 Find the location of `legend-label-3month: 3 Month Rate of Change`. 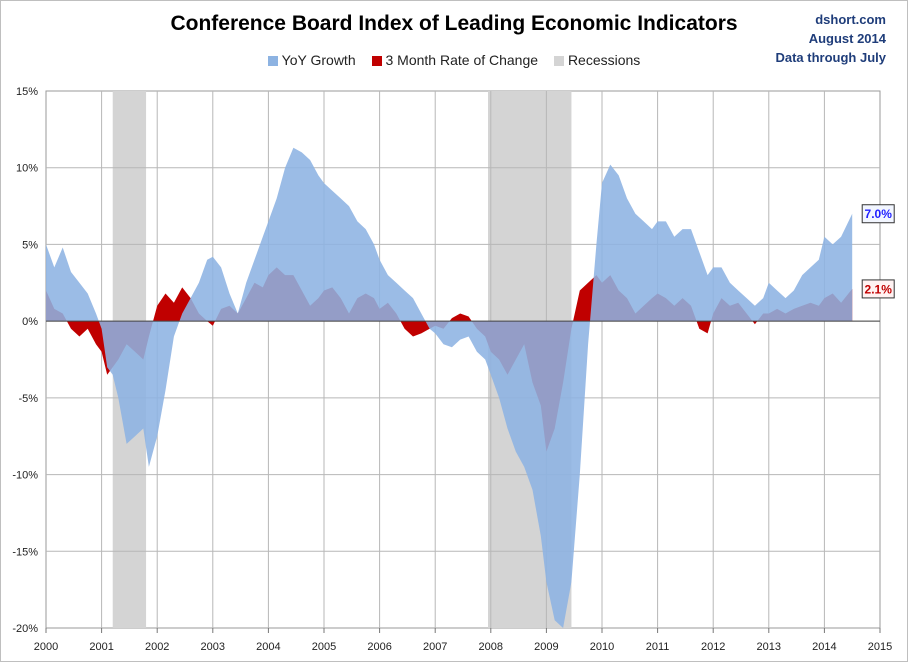

legend-label-3month: 3 Month Rate of Change is located at coordinates (462, 60).